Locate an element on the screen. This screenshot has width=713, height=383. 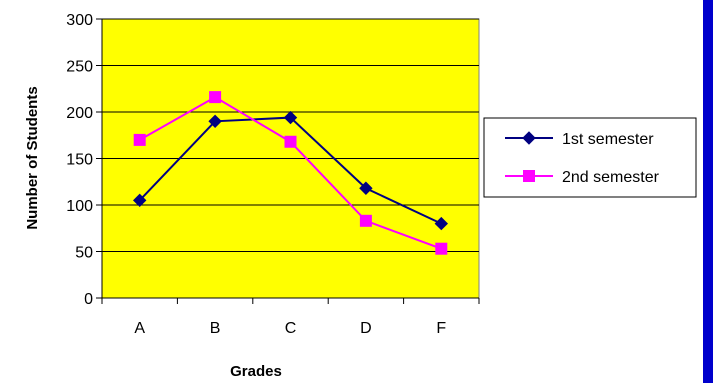
y-axis-label: Number of Students is located at coordinates (32, 157).